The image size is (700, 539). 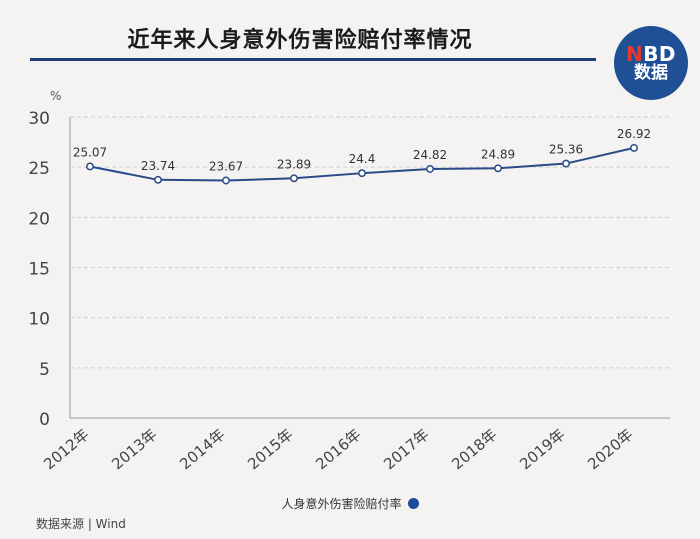 What do you see at coordinates (300, 40) in the screenshot?
I see `chart-title: 近年来人身意外伤害险赔付率情况` at bounding box center [300, 40].